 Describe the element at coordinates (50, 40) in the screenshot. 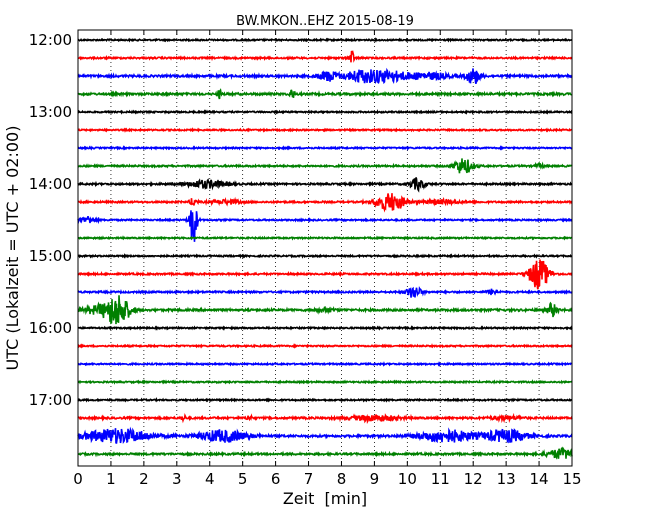

I see `y-tick-label-0: 12:00` at that location.